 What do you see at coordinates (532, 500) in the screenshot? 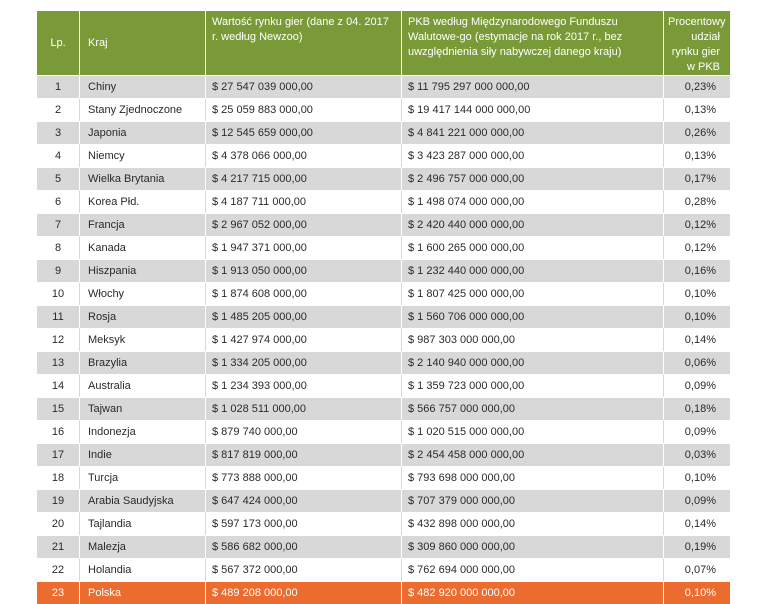
I see `cell-gdp: $ 707 379 000 000,00` at bounding box center [532, 500].